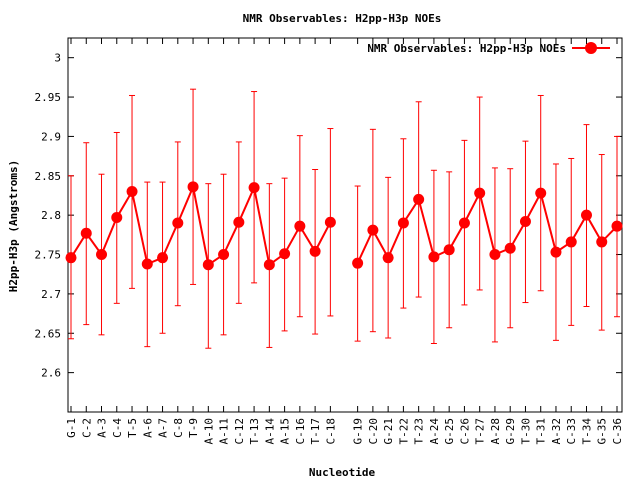 This screenshot has width=640, height=480. What do you see at coordinates (373, 431) in the screenshot?
I see `x-tick-label: C-20` at bounding box center [373, 431].